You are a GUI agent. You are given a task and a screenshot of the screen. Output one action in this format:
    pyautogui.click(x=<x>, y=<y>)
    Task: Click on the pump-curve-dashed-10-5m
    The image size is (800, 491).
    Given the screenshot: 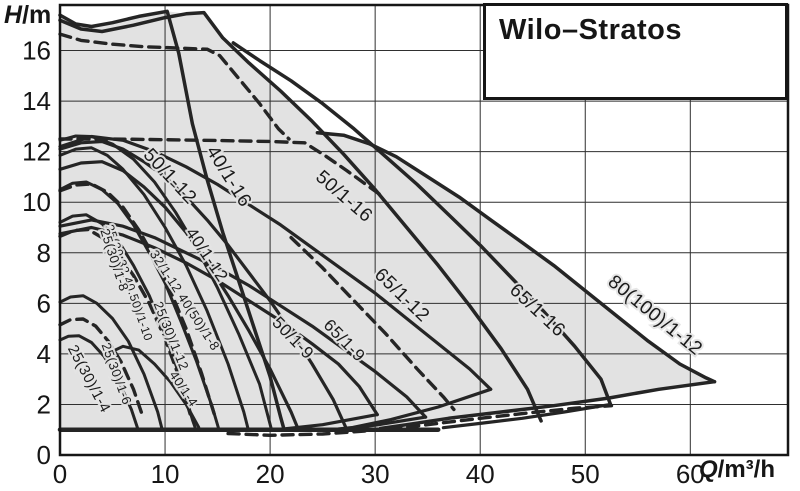 What is the action you would take?
    pyautogui.click(x=137, y=299)
    